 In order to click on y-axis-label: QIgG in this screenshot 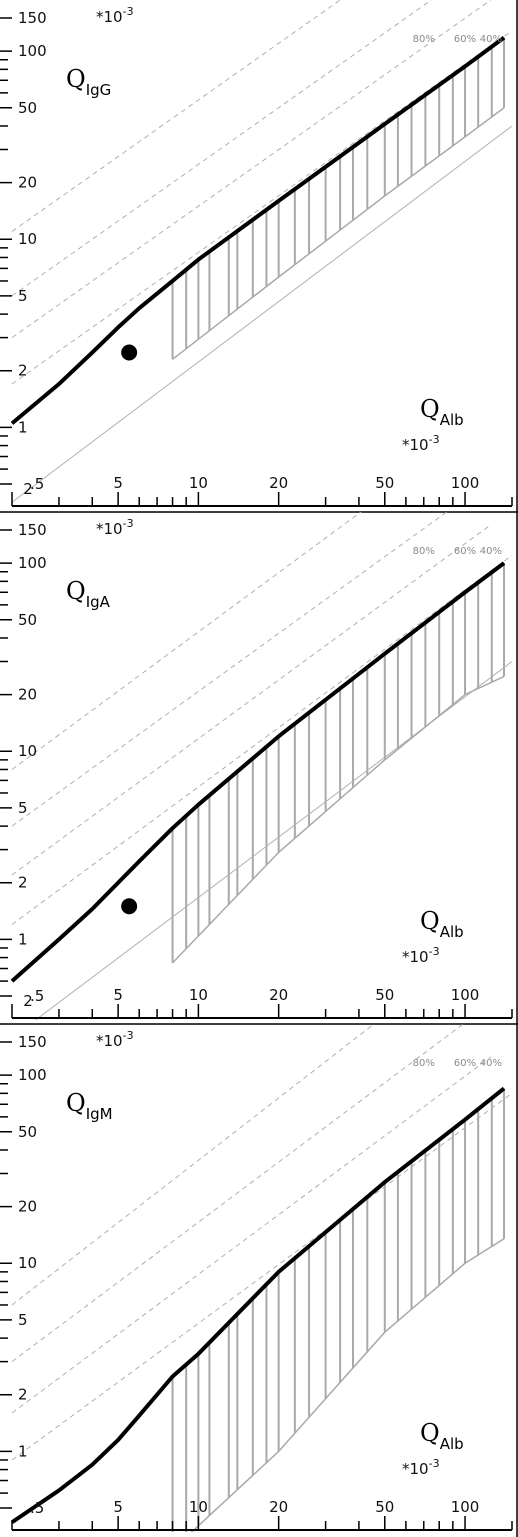, I will do `click(88, 82)`.